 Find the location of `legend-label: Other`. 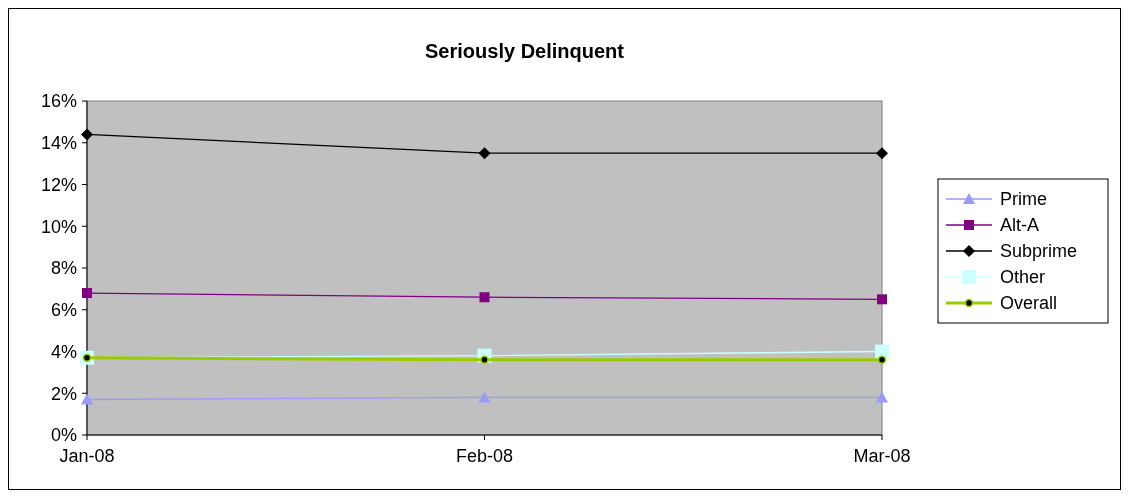

legend-label: Other is located at coordinates (1023, 277).